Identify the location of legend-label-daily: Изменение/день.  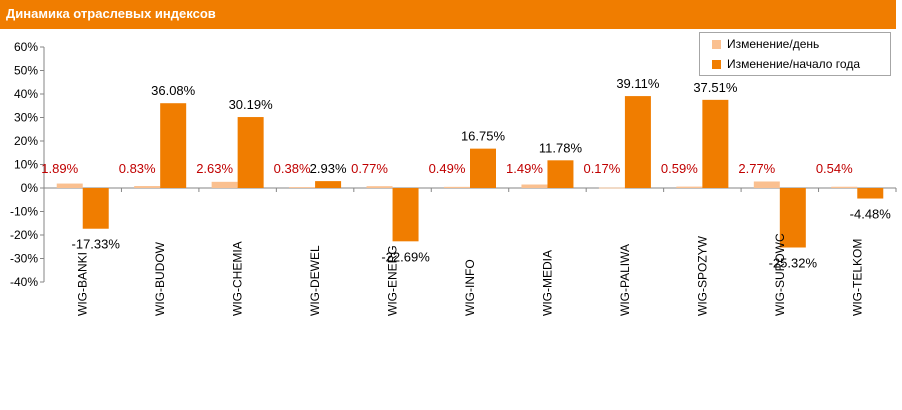
(773, 44).